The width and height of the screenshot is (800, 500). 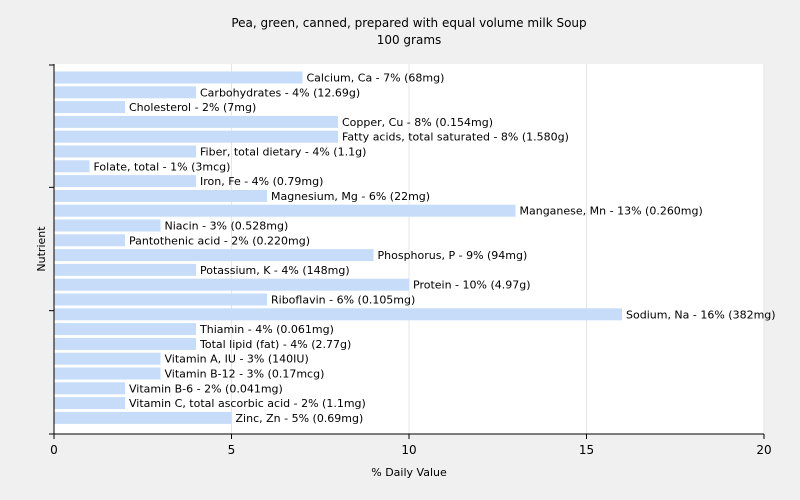 What do you see at coordinates (219, 240) in the screenshot?
I see `bar-label: Pantothenic acid - 2% (0.220mg)` at bounding box center [219, 240].